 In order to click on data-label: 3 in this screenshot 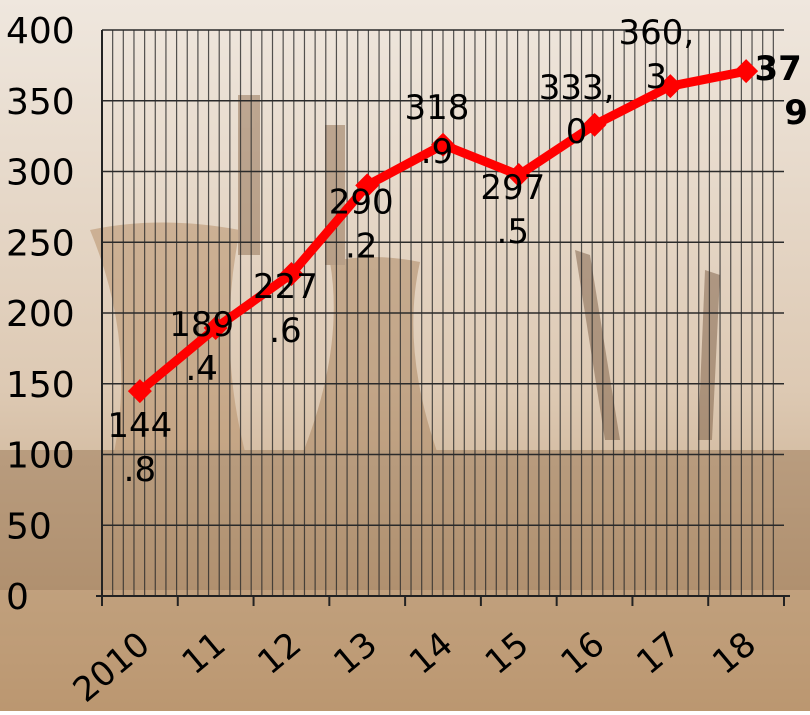, I will do `click(657, 77)`.